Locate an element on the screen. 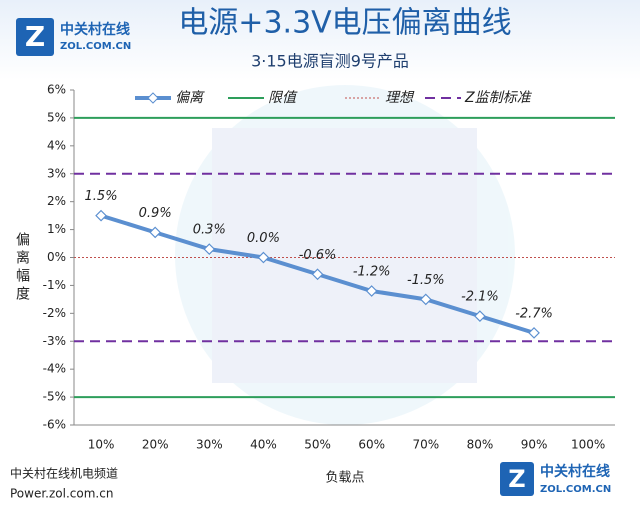  footer-line: Power.zol.com.cn is located at coordinates (61, 494).